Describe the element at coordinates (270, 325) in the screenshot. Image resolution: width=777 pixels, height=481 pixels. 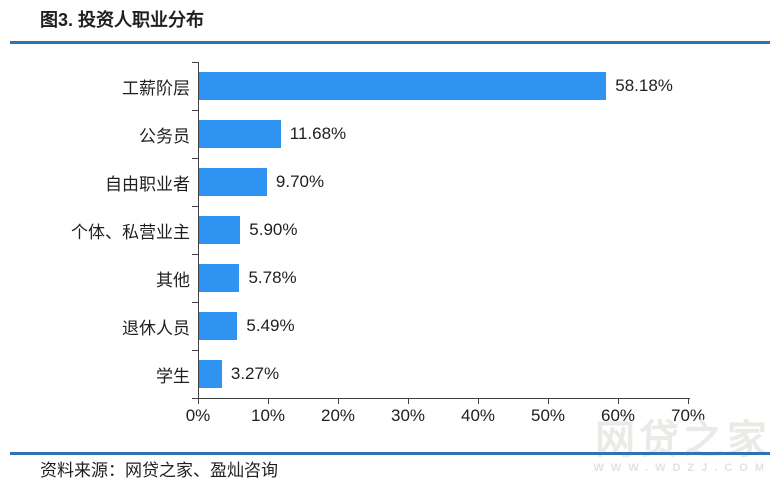
I see `value-label: 5.49%` at that location.